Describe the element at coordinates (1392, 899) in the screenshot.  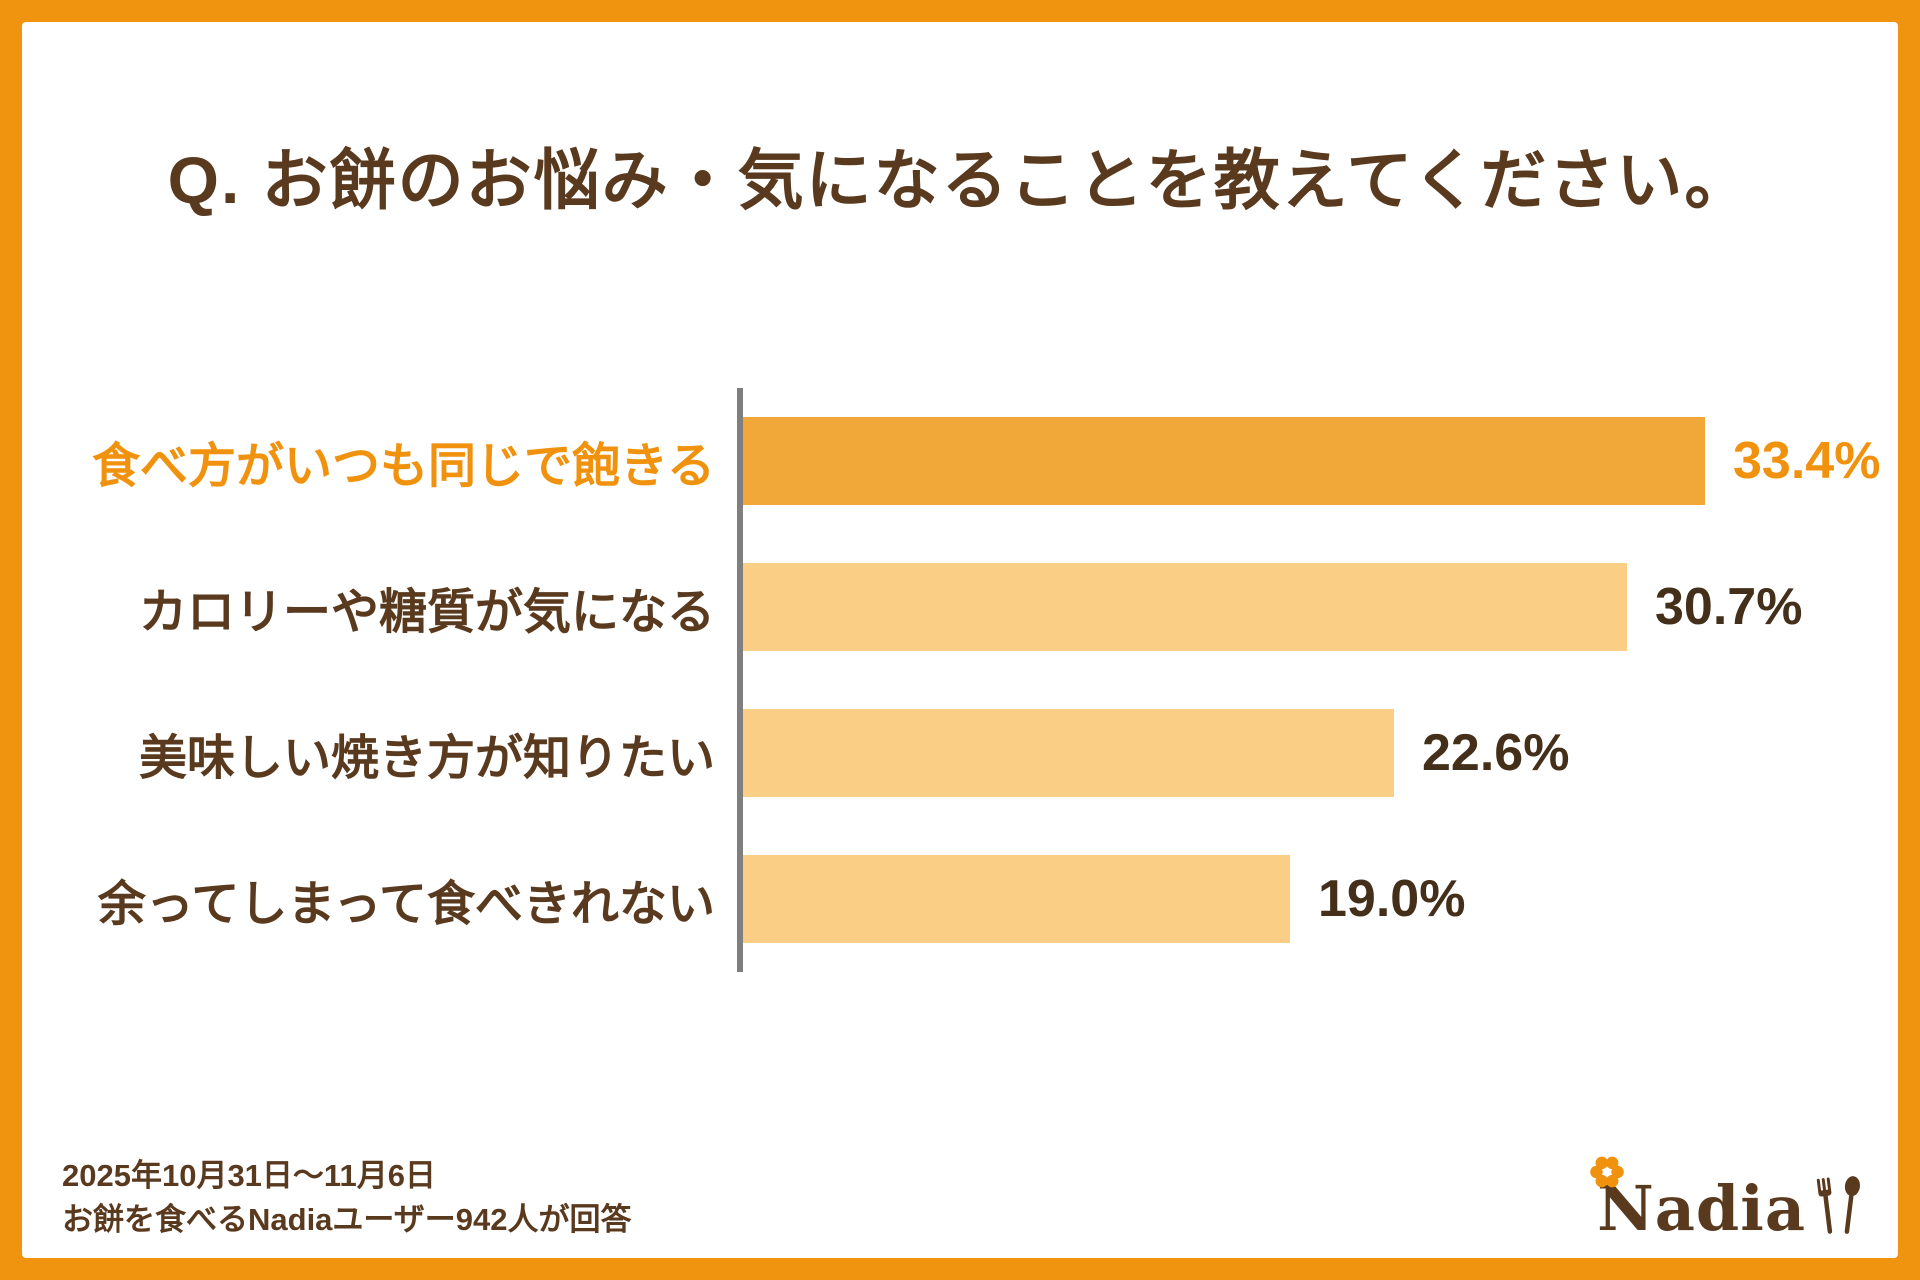
I see `bar-value-label: 19.0%` at that location.